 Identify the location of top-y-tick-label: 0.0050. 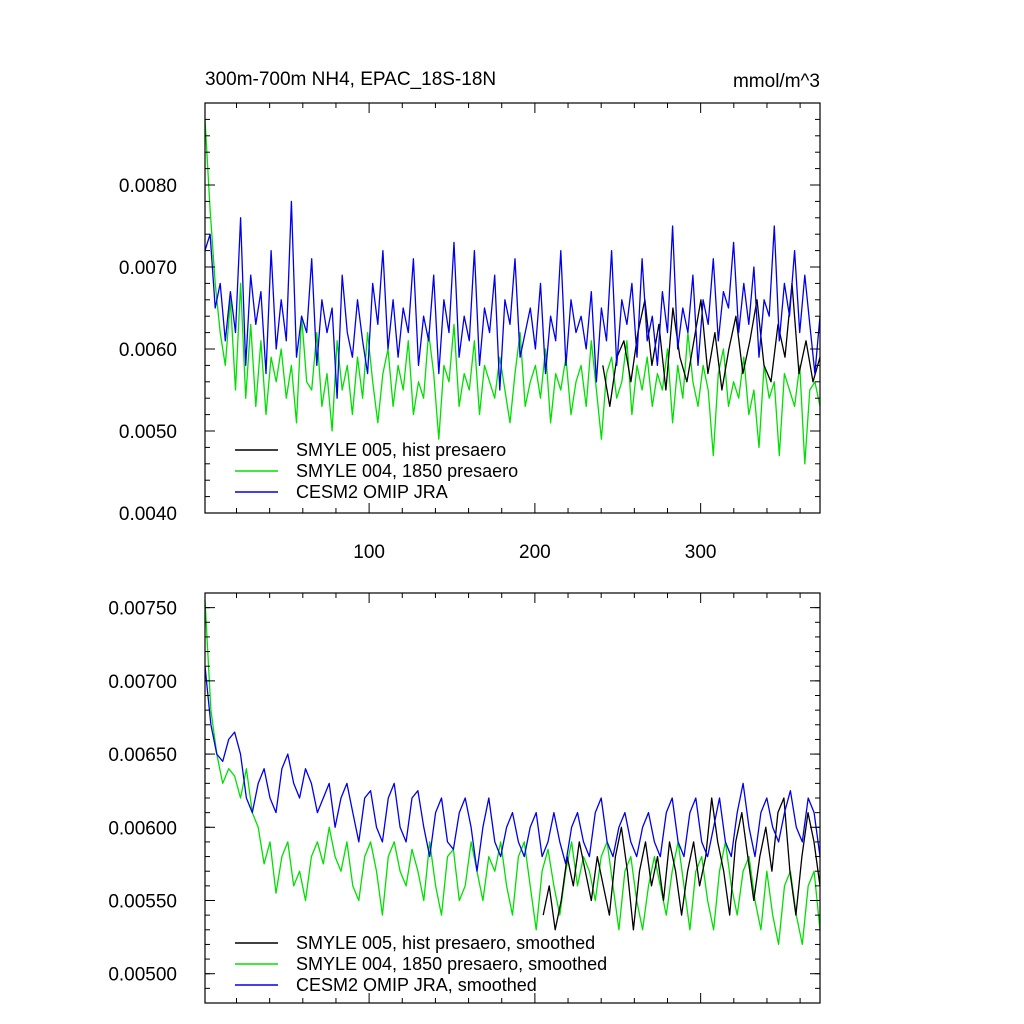
(148, 432).